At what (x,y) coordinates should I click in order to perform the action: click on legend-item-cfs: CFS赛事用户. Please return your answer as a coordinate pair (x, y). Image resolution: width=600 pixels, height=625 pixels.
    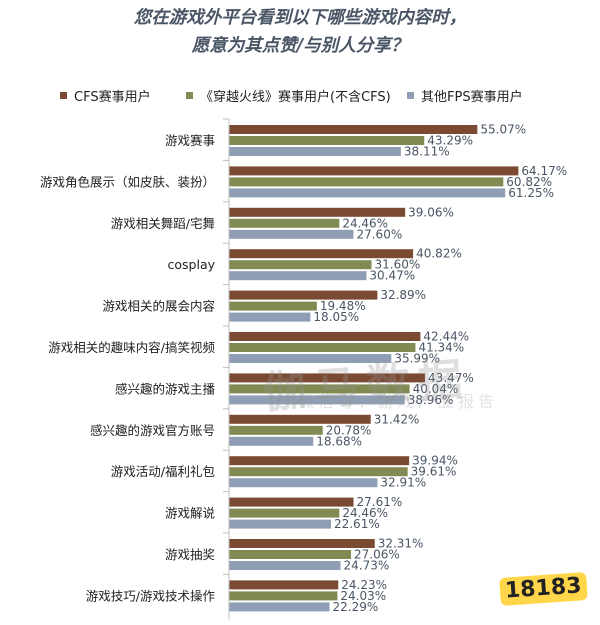
    Looking at the image, I should click on (105, 95).